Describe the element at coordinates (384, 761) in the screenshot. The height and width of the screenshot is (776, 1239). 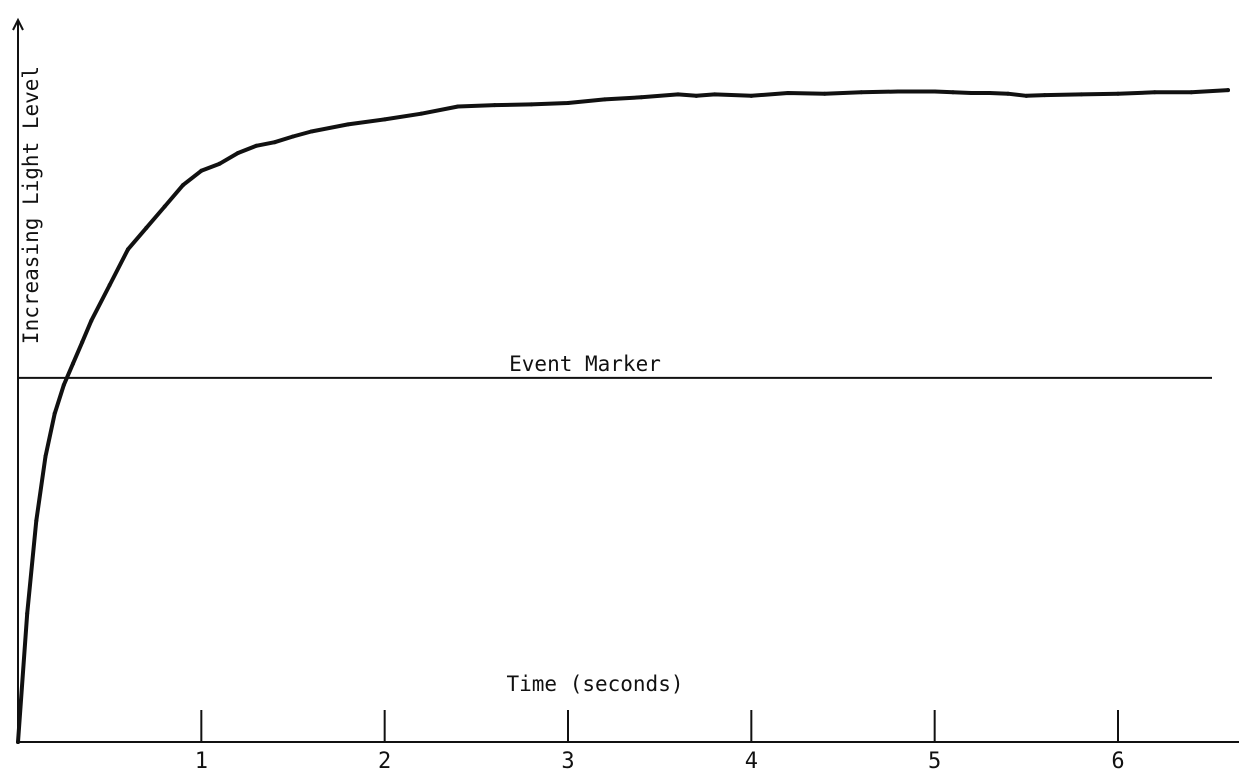
I see `x-tick-label-2: 2` at that location.